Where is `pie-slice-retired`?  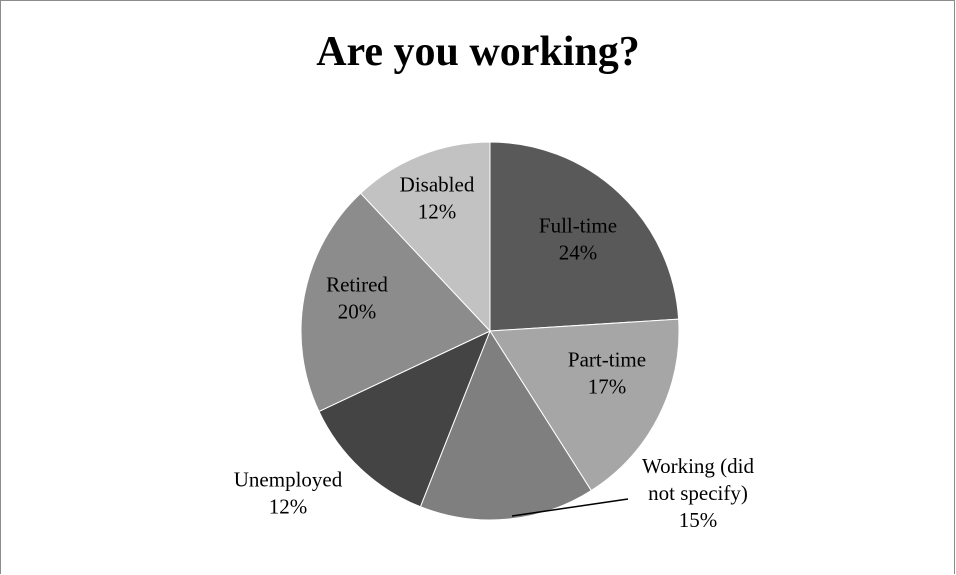
pie-slice-retired is located at coordinates (395, 302).